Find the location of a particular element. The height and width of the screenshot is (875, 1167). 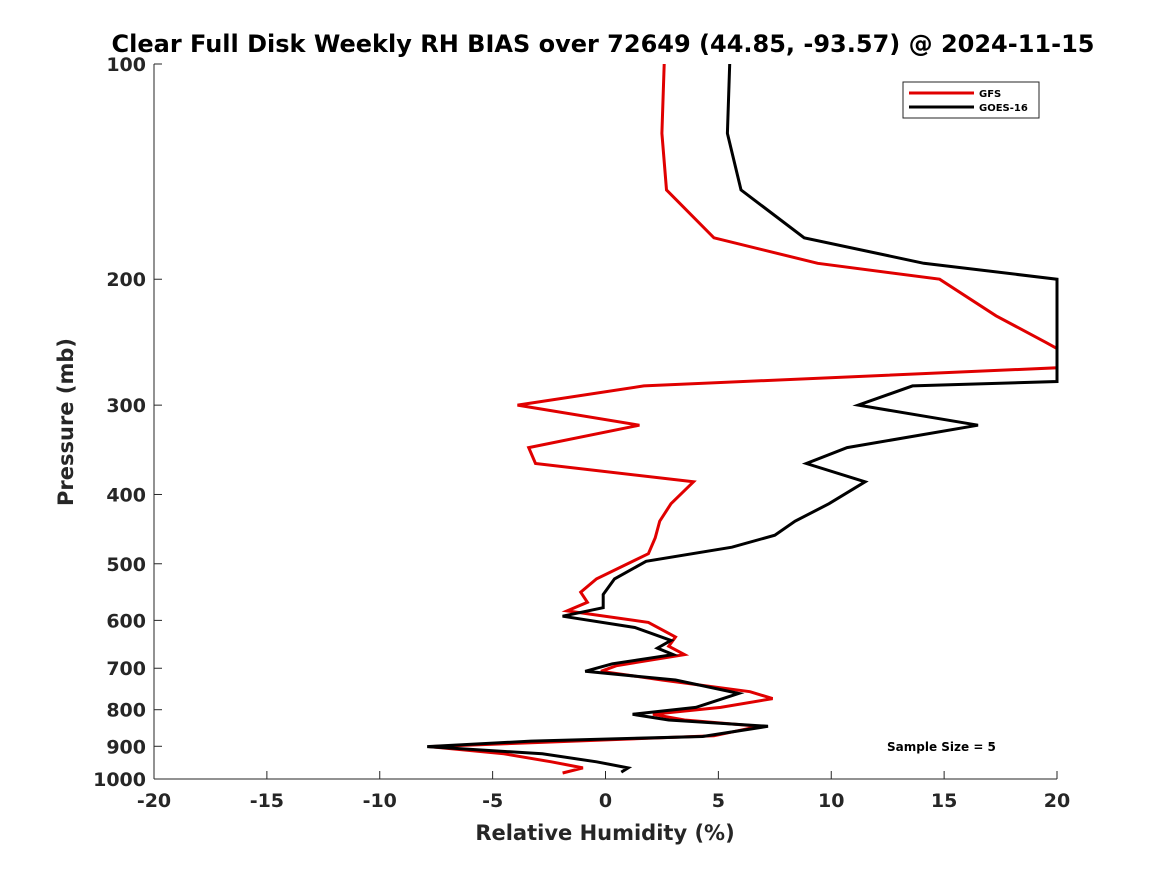

x-tick-label: 0 is located at coordinates (605, 801).